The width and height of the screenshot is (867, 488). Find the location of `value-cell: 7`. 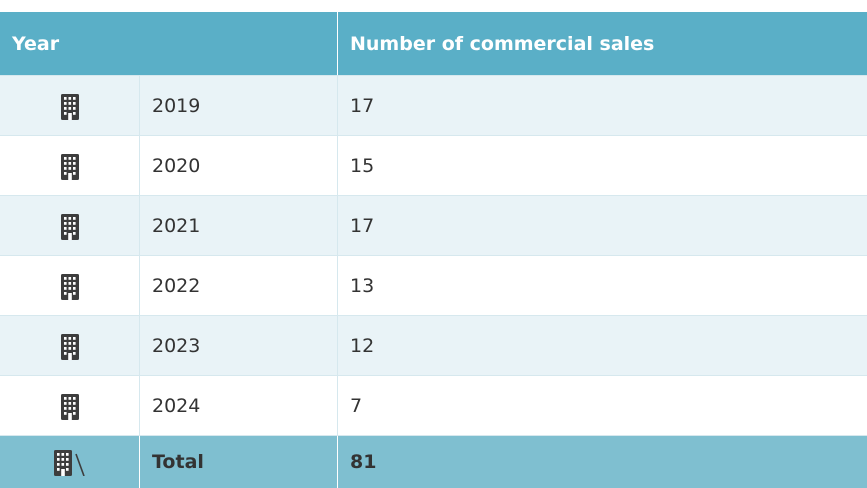

value-cell: 7 is located at coordinates (356, 405).